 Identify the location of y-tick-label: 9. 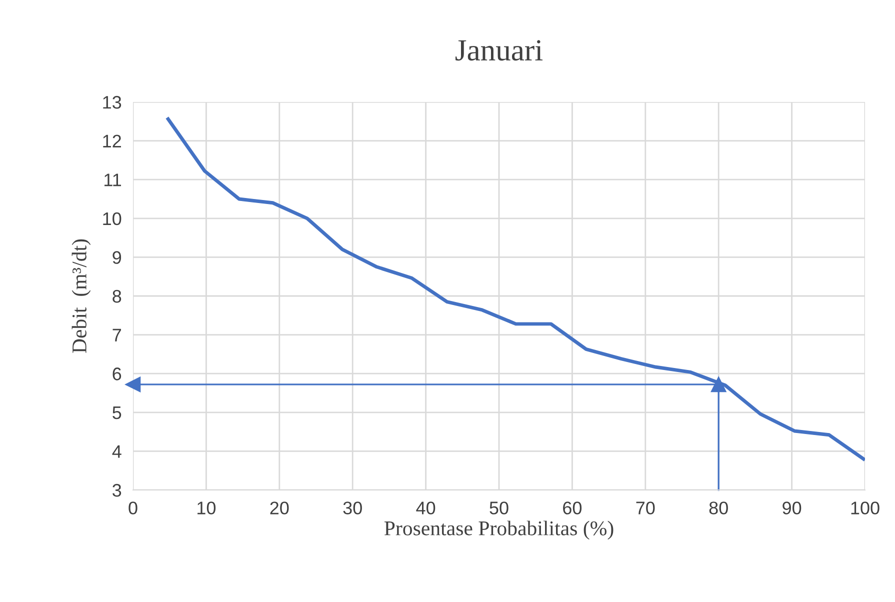
(117, 257).